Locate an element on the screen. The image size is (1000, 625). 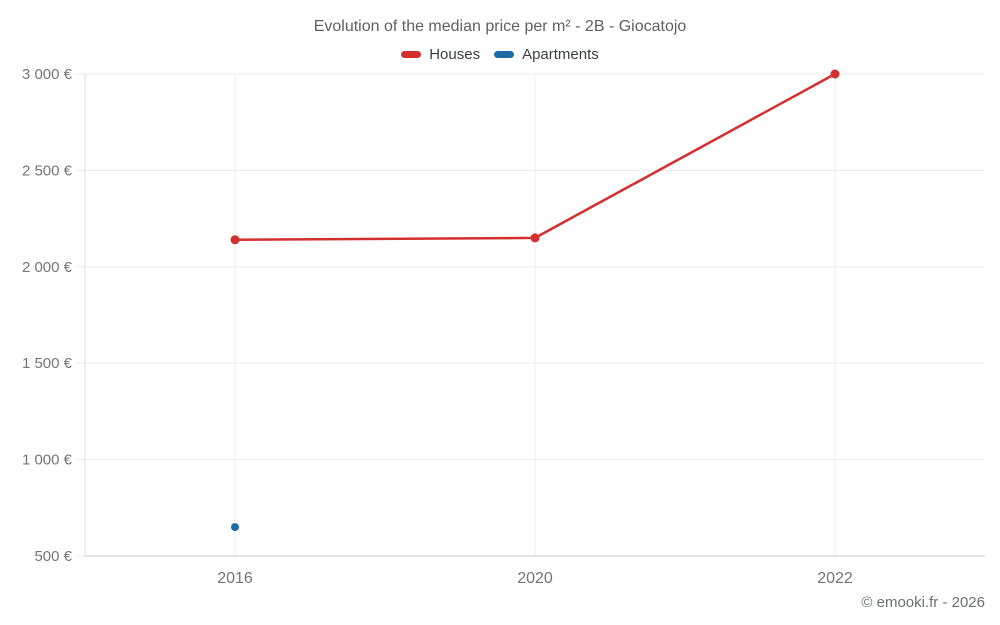
y-axis-label: 3 000 € is located at coordinates (47, 74).